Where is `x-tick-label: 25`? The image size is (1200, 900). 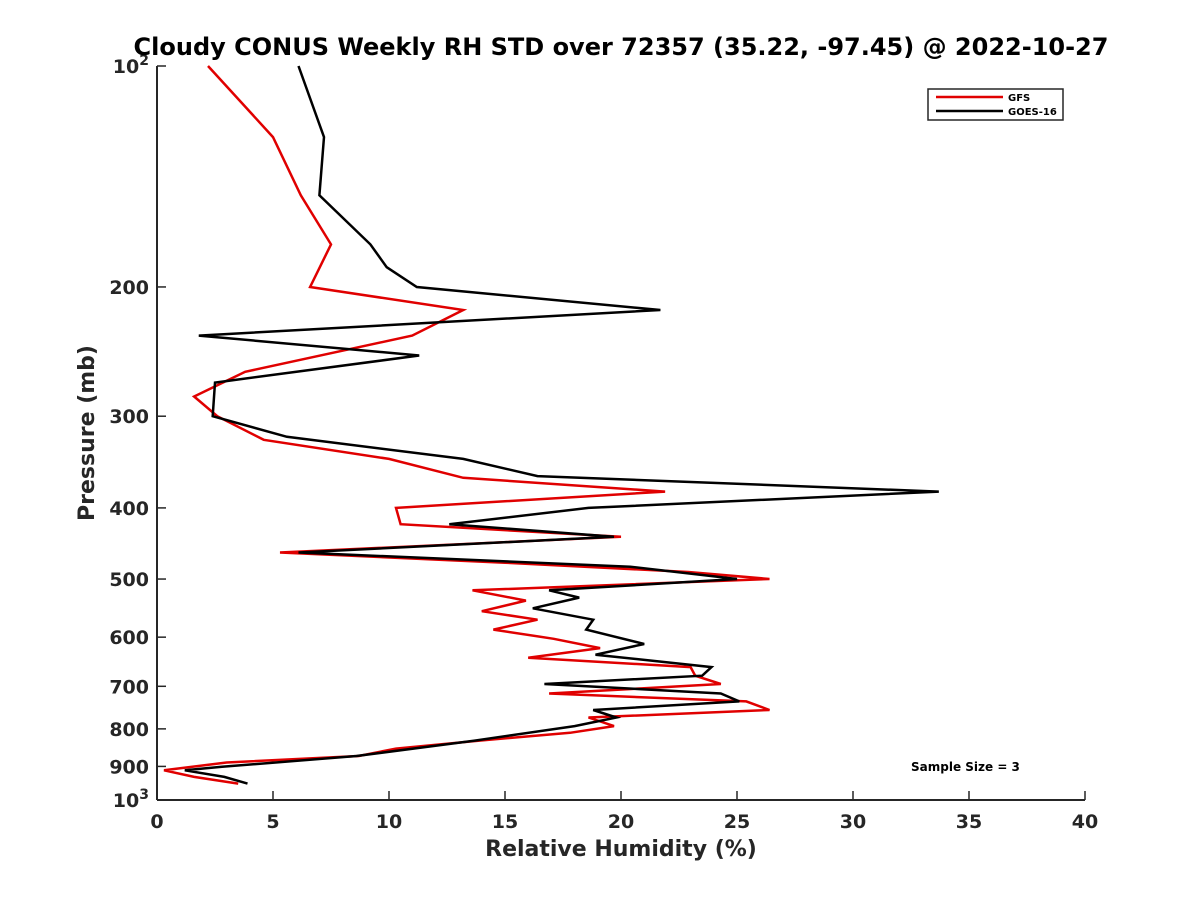
x-tick-label: 25 is located at coordinates (737, 822).